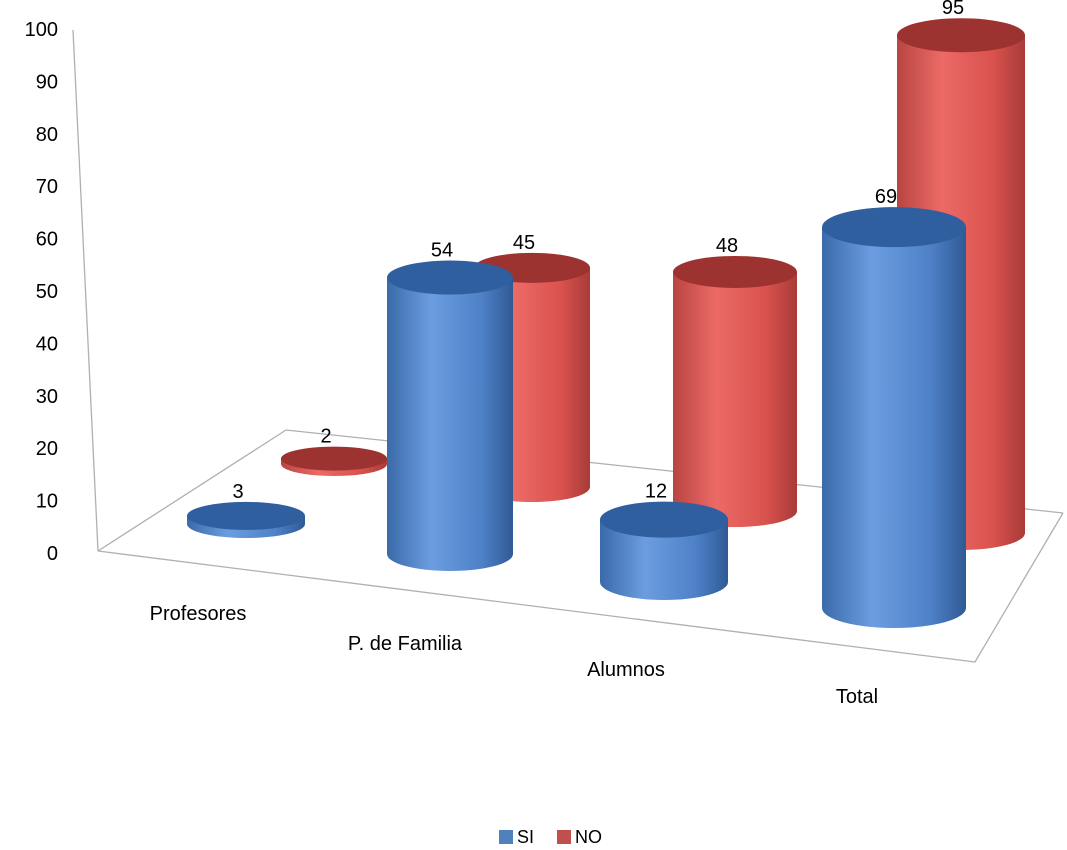 The image size is (1067, 850). Describe the element at coordinates (325, 437) in the screenshot. I see `data-label-no: 2` at that location.